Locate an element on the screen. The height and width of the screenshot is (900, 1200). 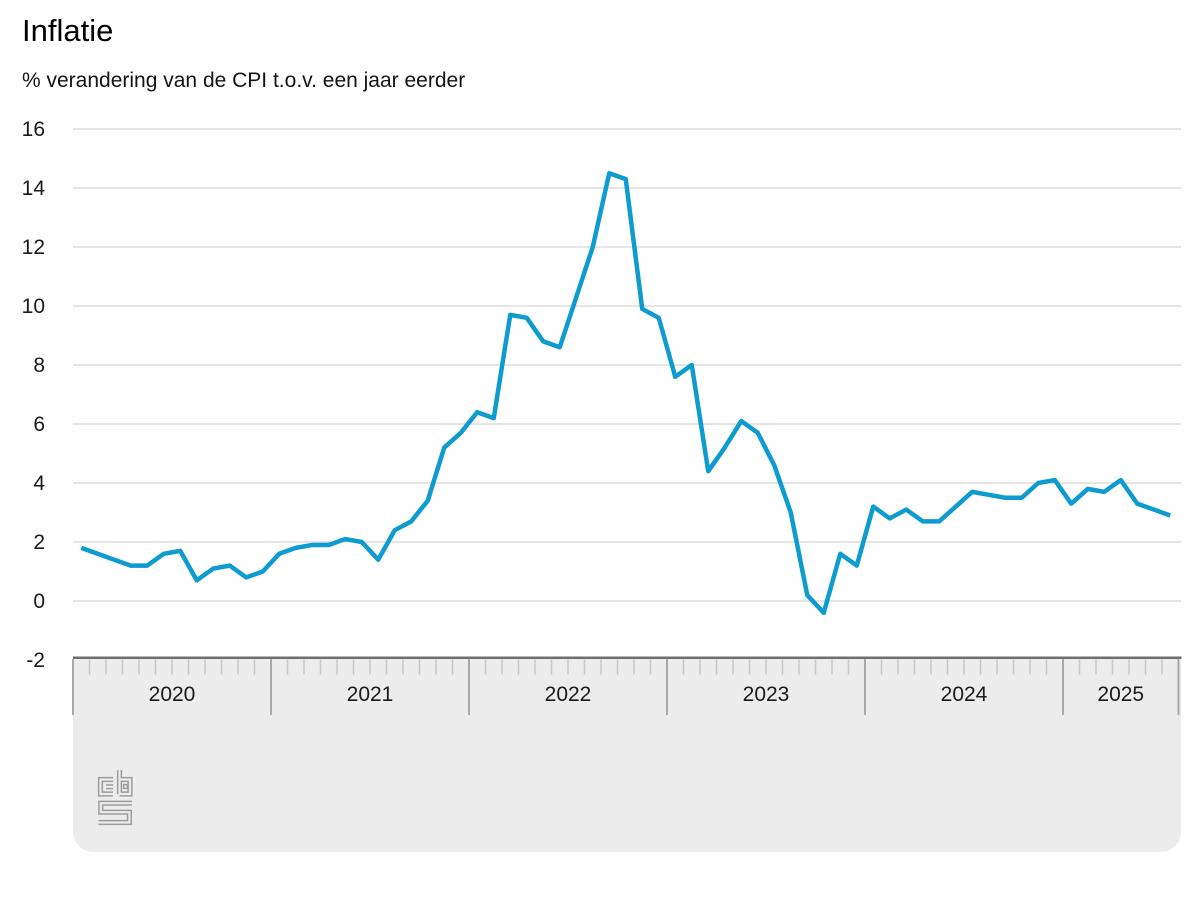
y-axis-label: 10 is located at coordinates (33, 306).